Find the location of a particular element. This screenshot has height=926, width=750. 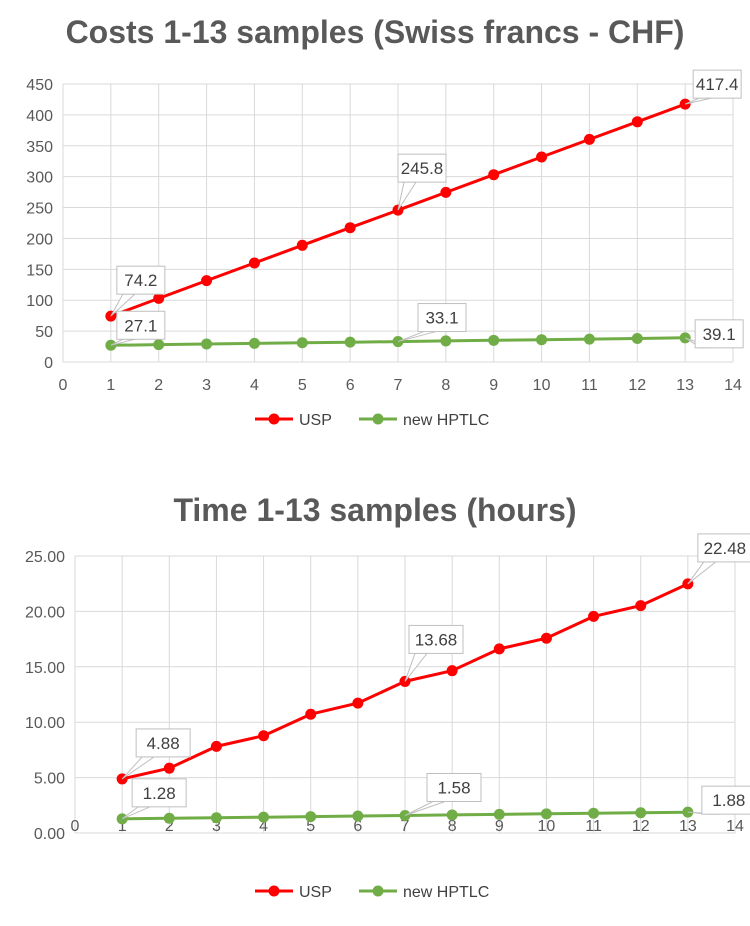

y-tick-label: 0.00 is located at coordinates (49, 834).